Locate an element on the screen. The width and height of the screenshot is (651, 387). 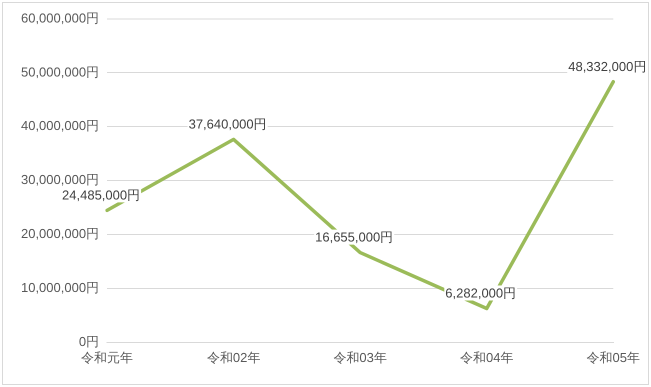
y-tick-label: 40,000,000円 is located at coordinates (60, 126).